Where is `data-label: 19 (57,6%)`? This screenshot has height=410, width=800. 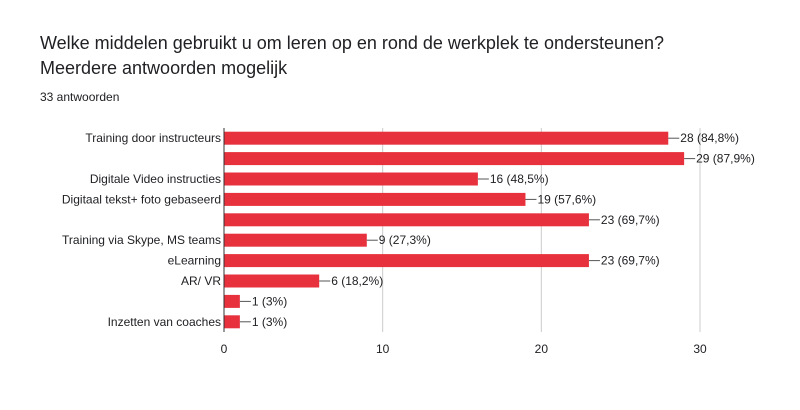
data-label: 19 (57,6%) is located at coordinates (566, 199).